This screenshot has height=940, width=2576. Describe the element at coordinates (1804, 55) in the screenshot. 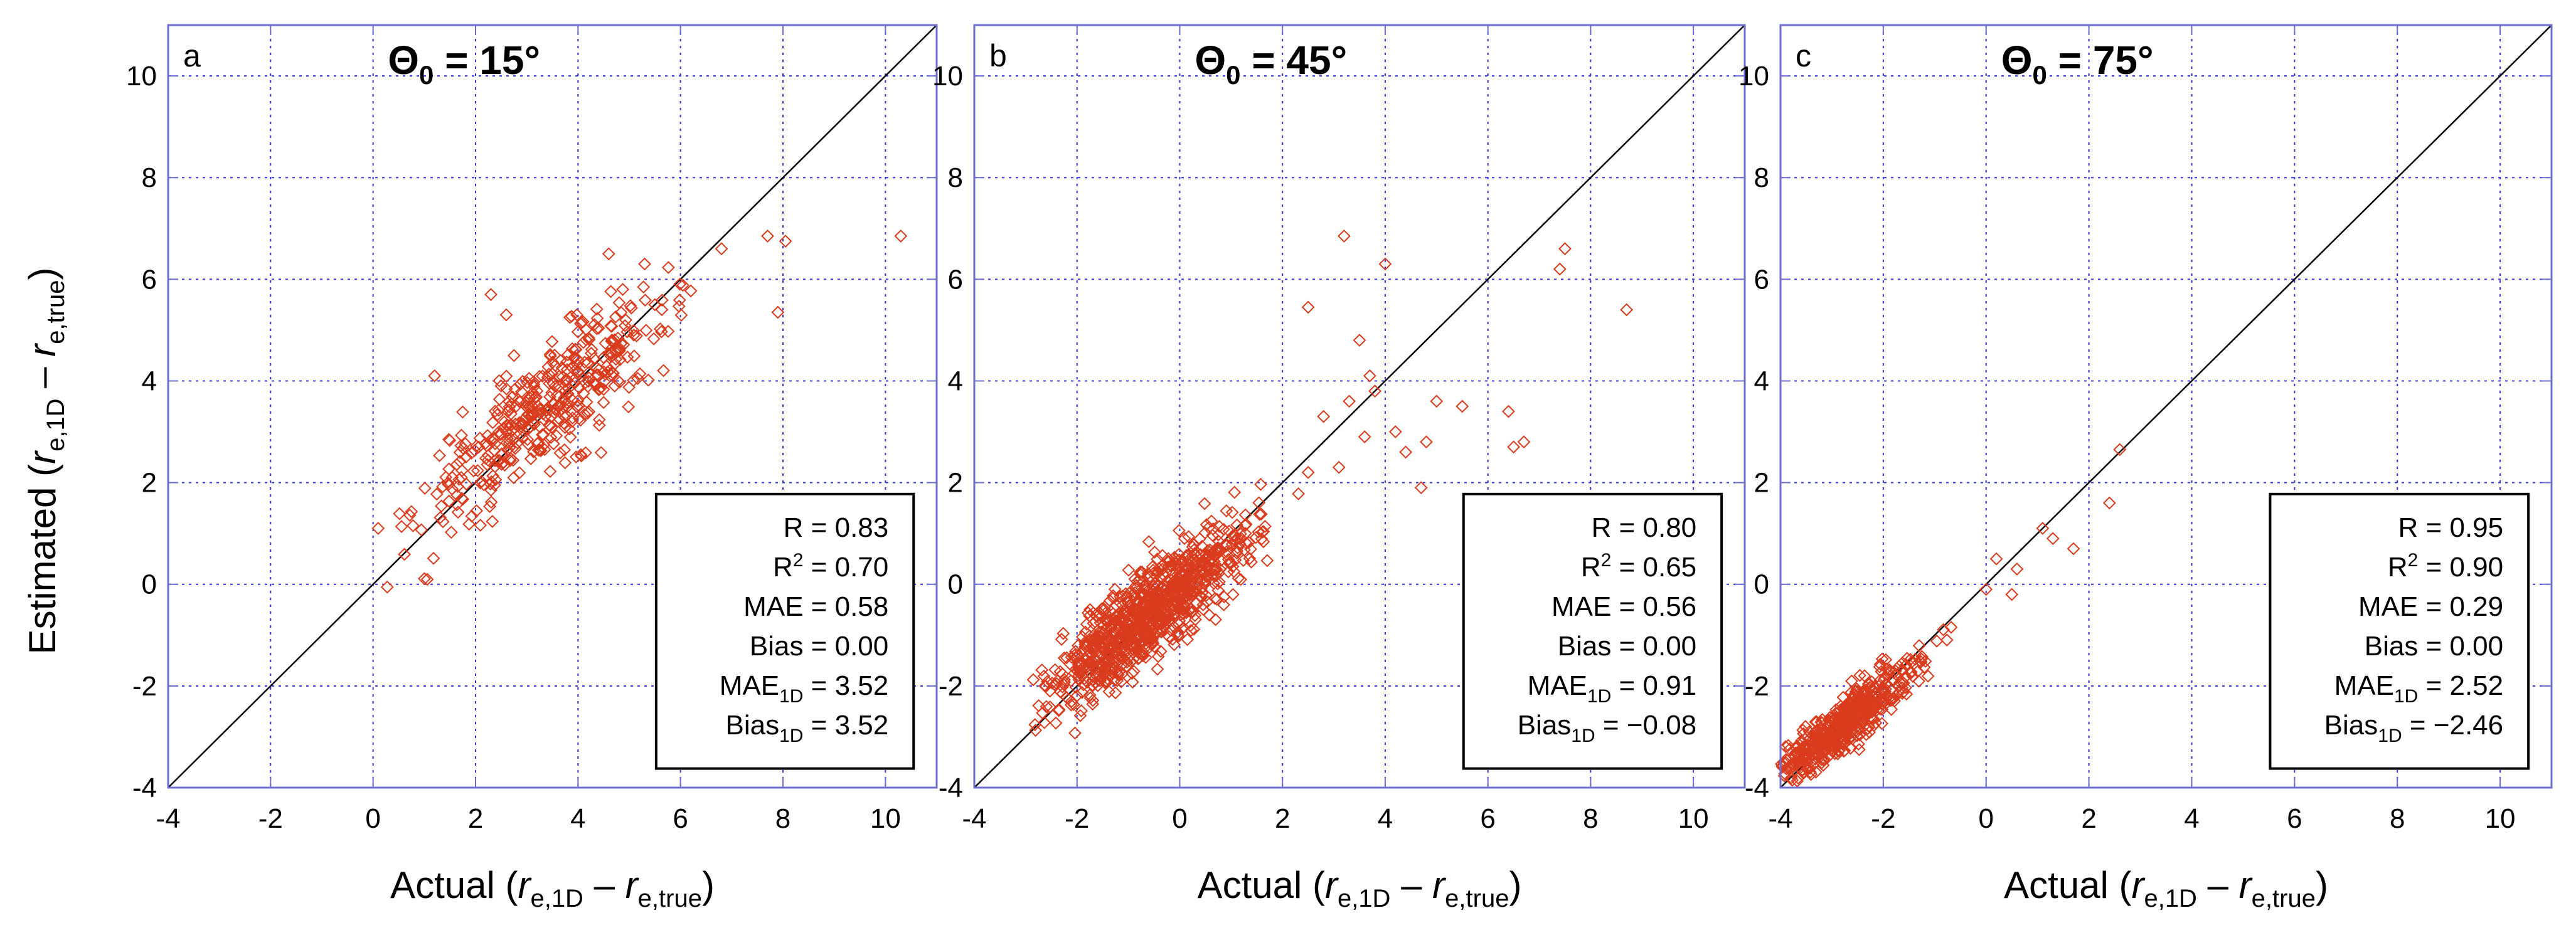

I see `panel-letter: c` at that location.